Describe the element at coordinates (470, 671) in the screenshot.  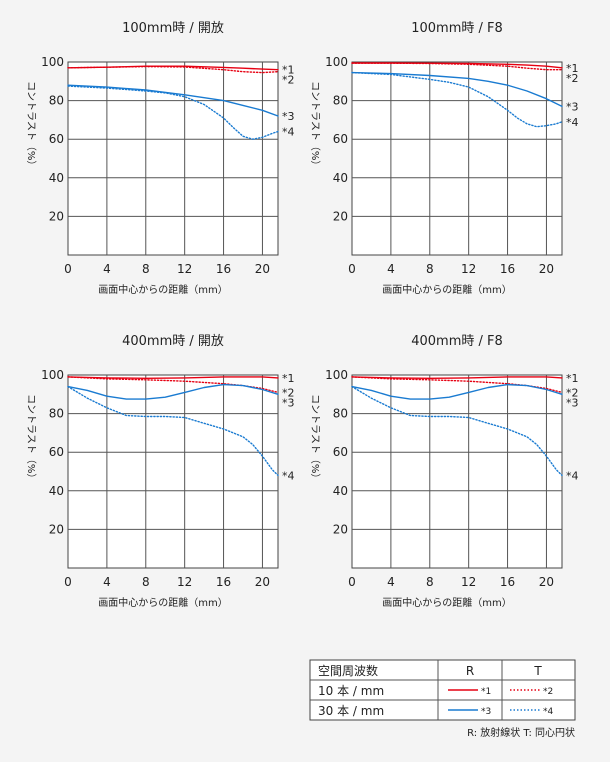
I see `legend-col-r: R` at that location.